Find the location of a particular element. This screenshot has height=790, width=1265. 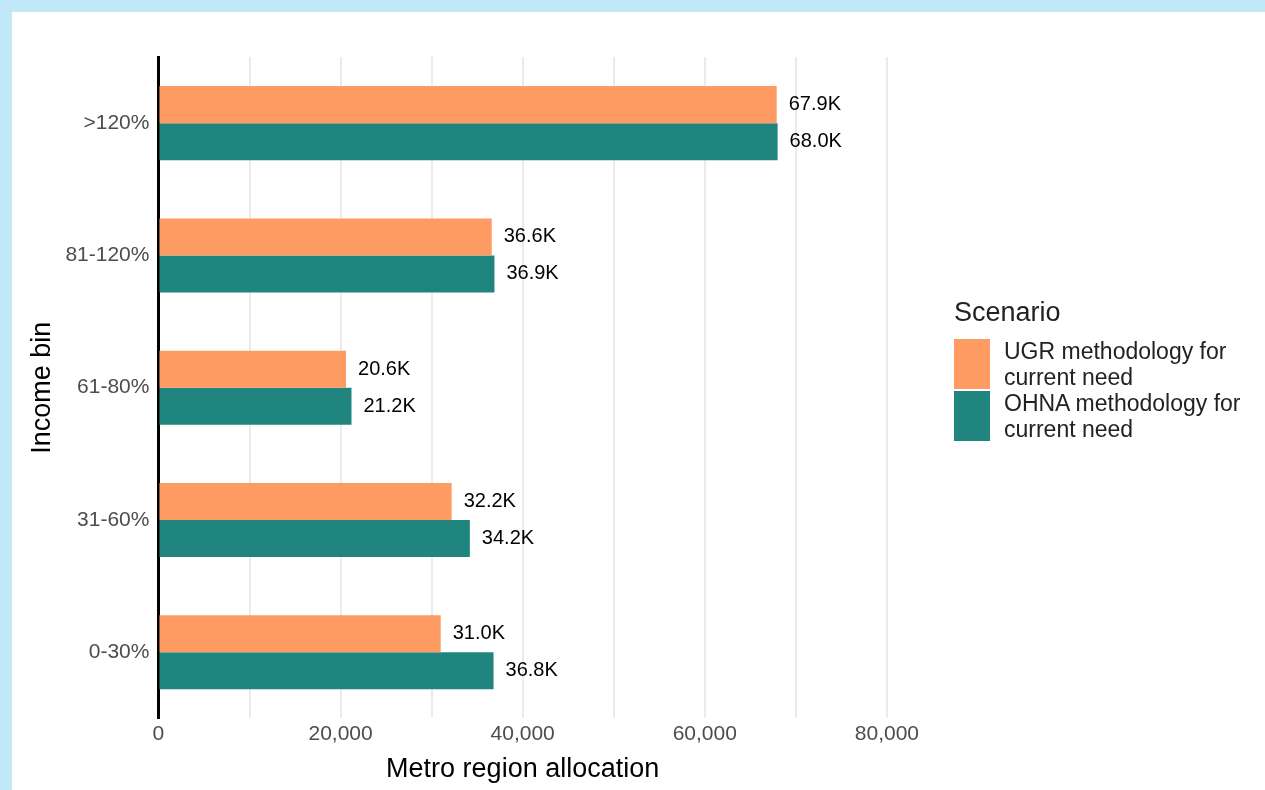

y-tick-label: 81-120% is located at coordinates (107, 254).